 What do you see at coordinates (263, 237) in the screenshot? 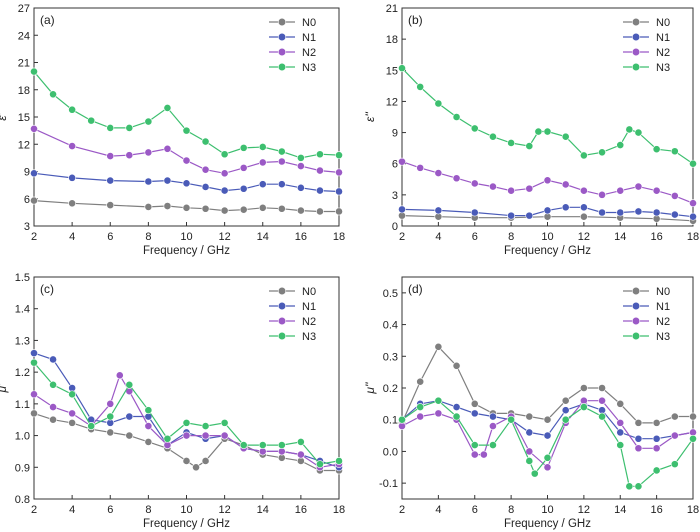
I see `x-tick-label: 14` at bounding box center [263, 237].